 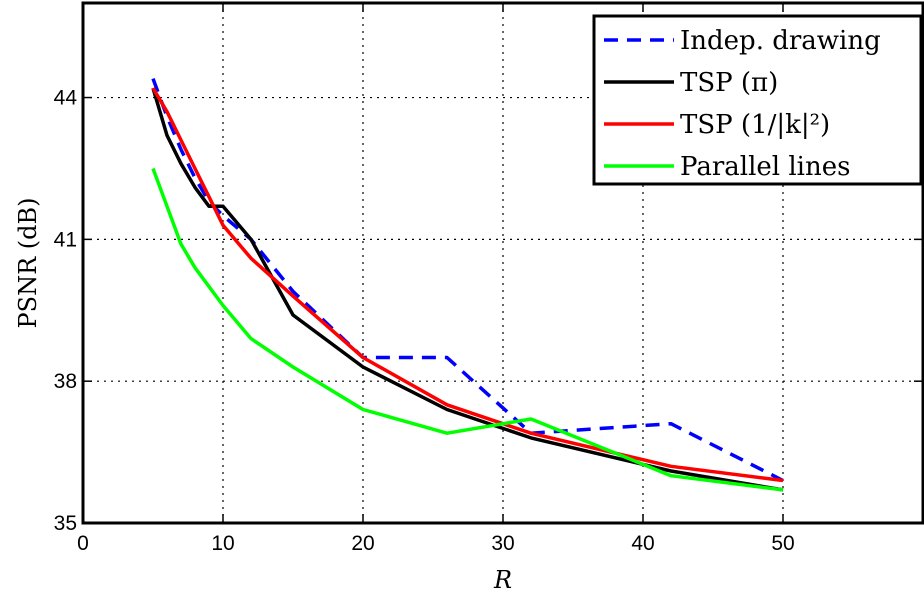 What do you see at coordinates (502, 580) in the screenshot?
I see `x-axis-label: R` at bounding box center [502, 580].